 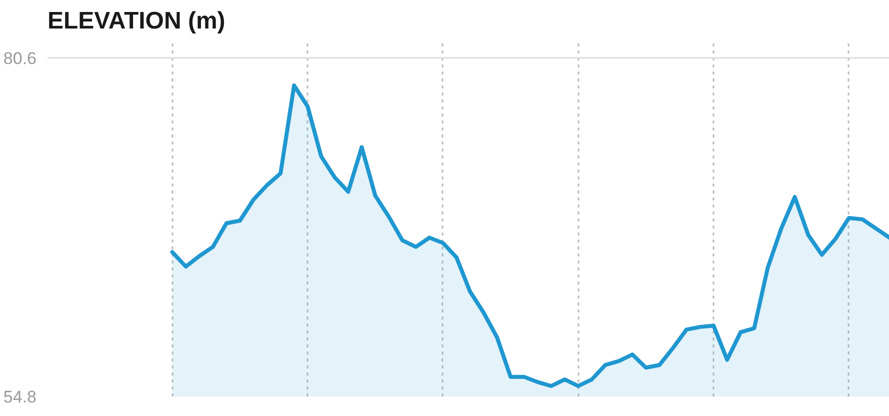 I want to click on y-tick-label: 80.6, so click(x=20, y=58).